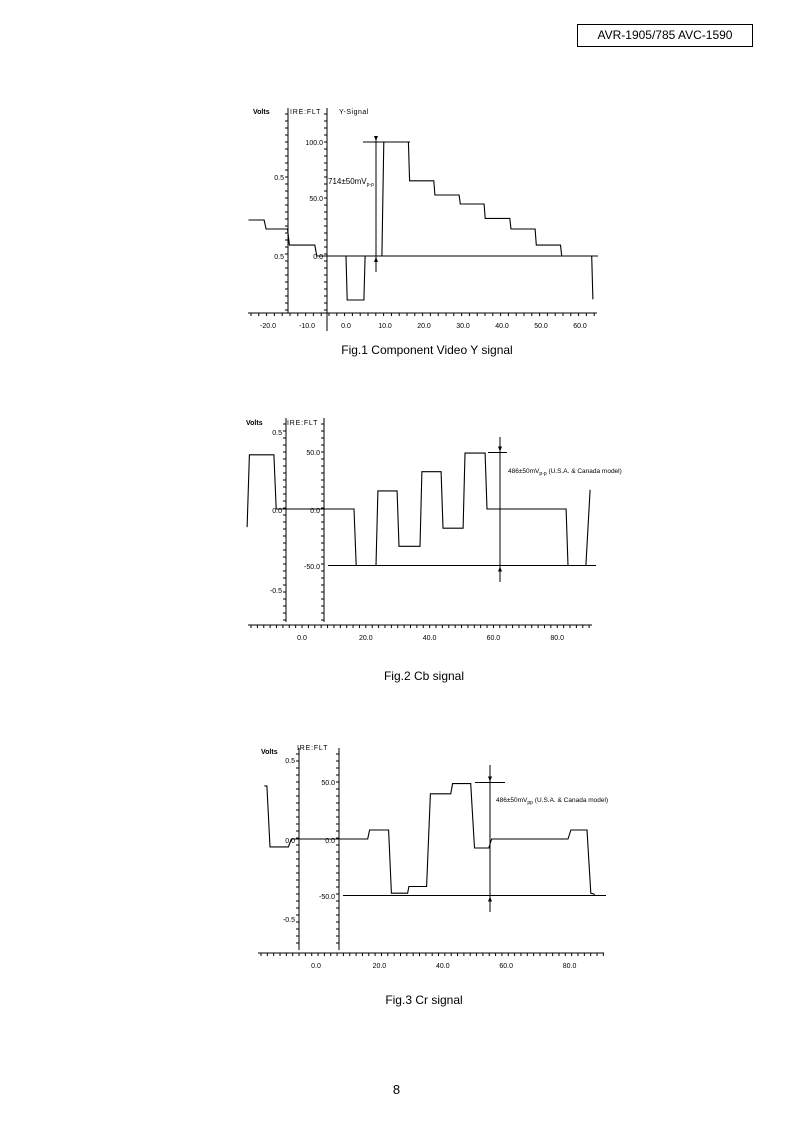 The width and height of the screenshot is (793, 1122). I want to click on model-header-box: AVR-1905/785 AVC-1590, so click(665, 35).